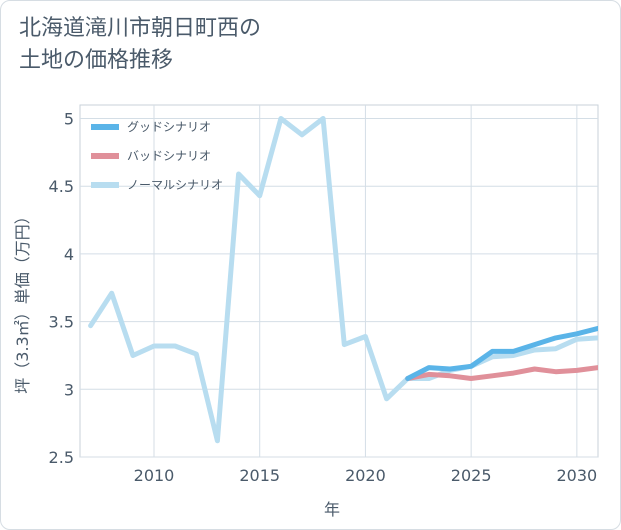 This screenshot has width=621, height=530. Describe the element at coordinates (576, 475) in the screenshot. I see `x-tick-label: 2030` at that location.